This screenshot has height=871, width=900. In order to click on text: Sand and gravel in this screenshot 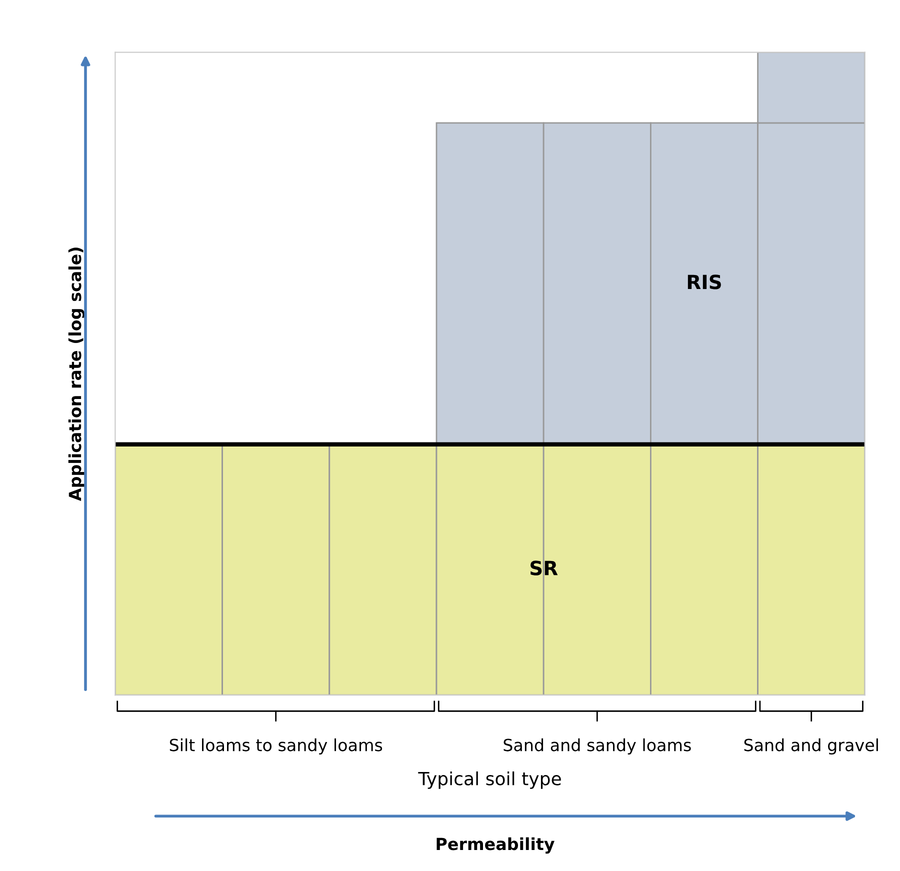, I will do `click(811, 746)`.